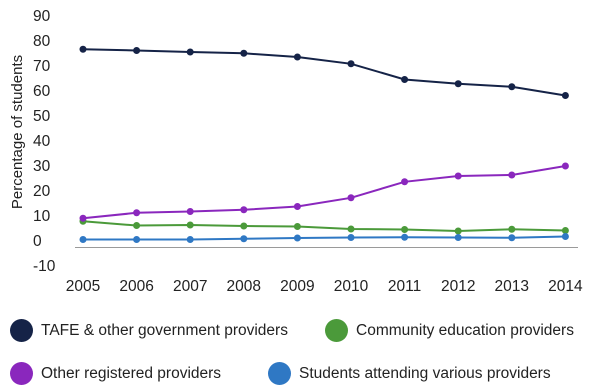 This screenshot has height=388, width=612. I want to click on y-tick-label: 30, so click(42, 166).